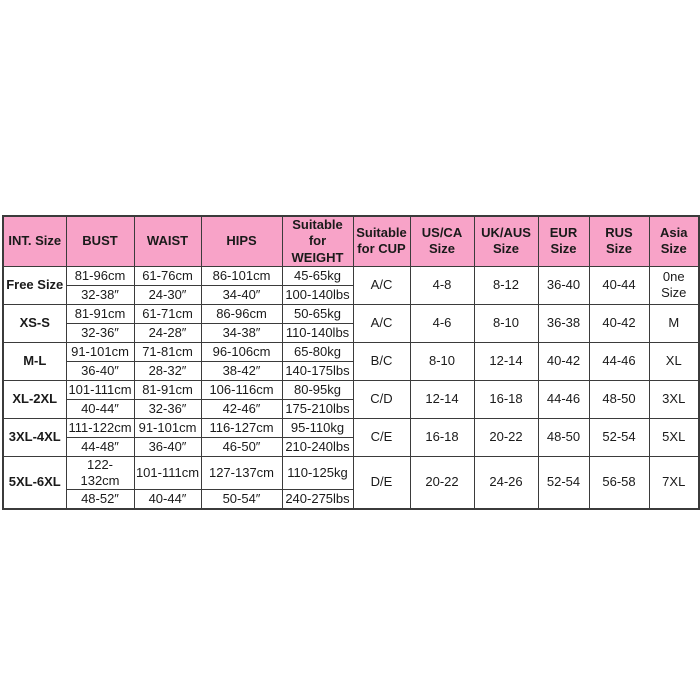  What do you see at coordinates (381, 437) in the screenshot?
I see `cup-cell: C/E` at bounding box center [381, 437].